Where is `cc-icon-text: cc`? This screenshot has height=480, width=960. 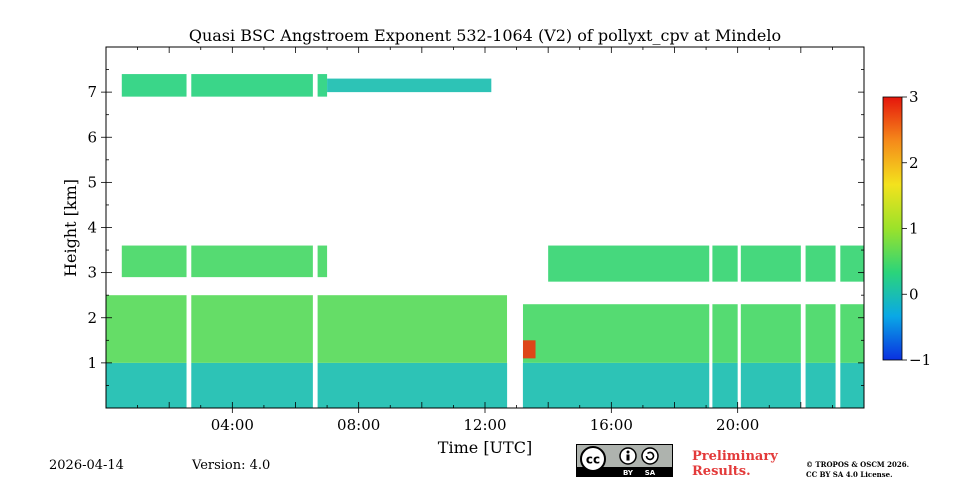 cc-icon-text: cc is located at coordinates (593, 460).